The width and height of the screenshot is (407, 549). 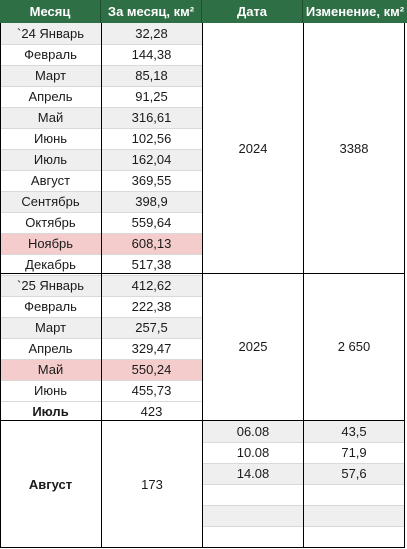 What do you see at coordinates (151, 411) in the screenshot?
I see `value-cell: 423` at bounding box center [151, 411].